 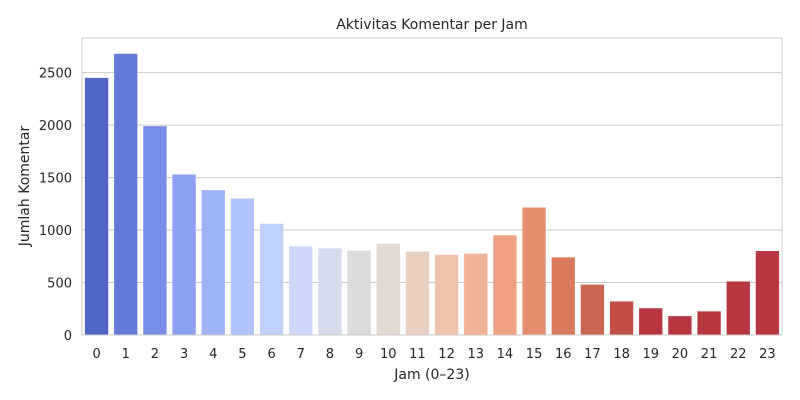 What do you see at coordinates (475, 354) in the screenshot?
I see `x-tick-label: 13` at bounding box center [475, 354].